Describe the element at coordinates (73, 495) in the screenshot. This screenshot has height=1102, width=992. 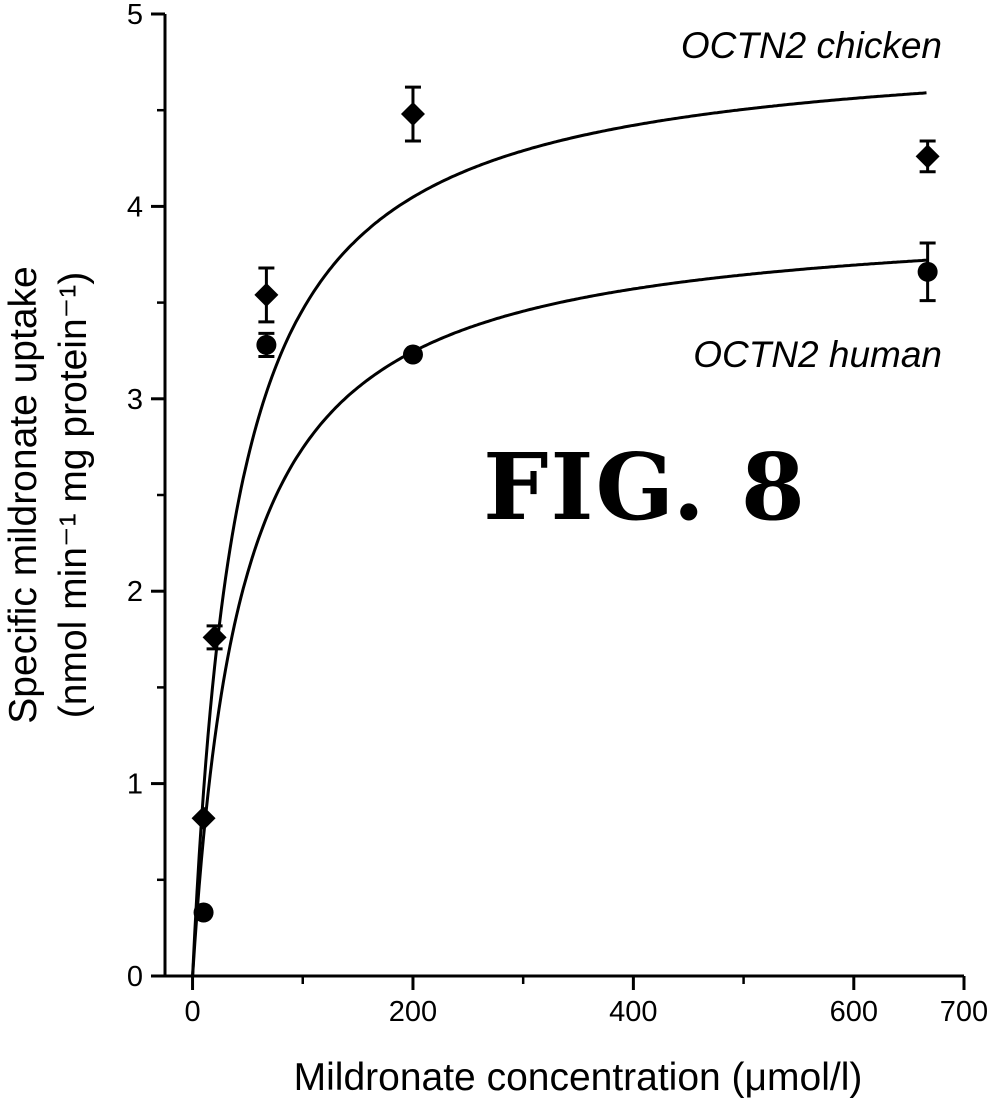
I see `y-axis-title-line2: (nmol min⁻¹ mg protein⁻¹)` at that location.